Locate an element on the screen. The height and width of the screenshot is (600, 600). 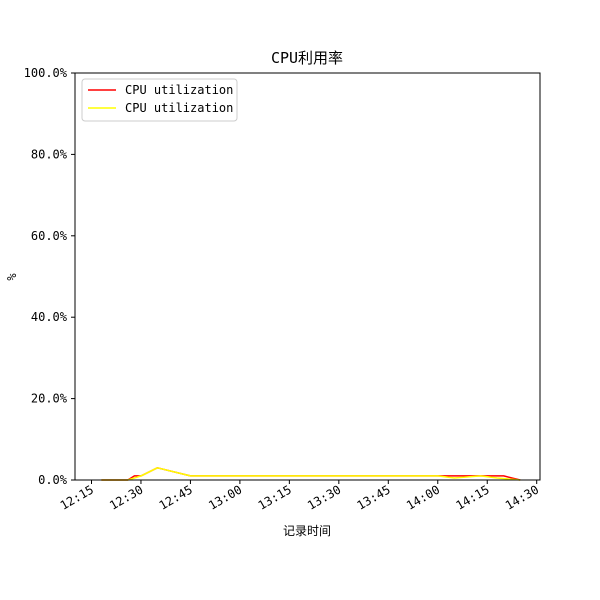
y-tick-label: 20.0% is located at coordinates (49, 399).